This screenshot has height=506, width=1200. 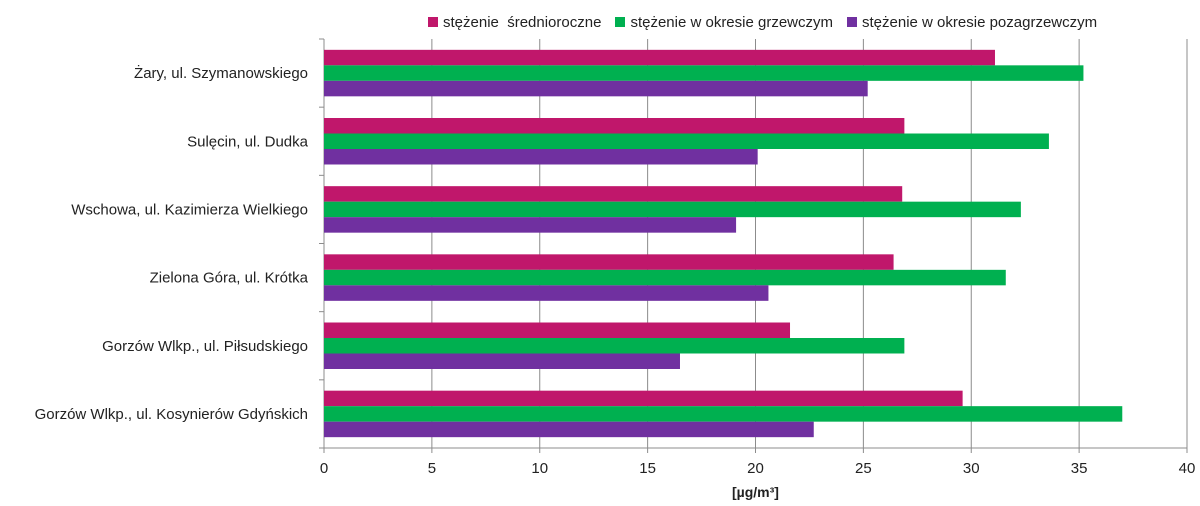 I want to click on category-label: Zielona Góra, ul. Krótka, so click(x=229, y=278).